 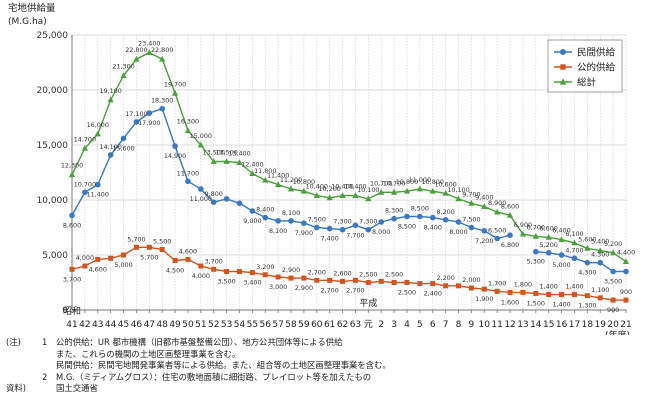 I want to click on x-tick-label: 47, so click(x=149, y=325).